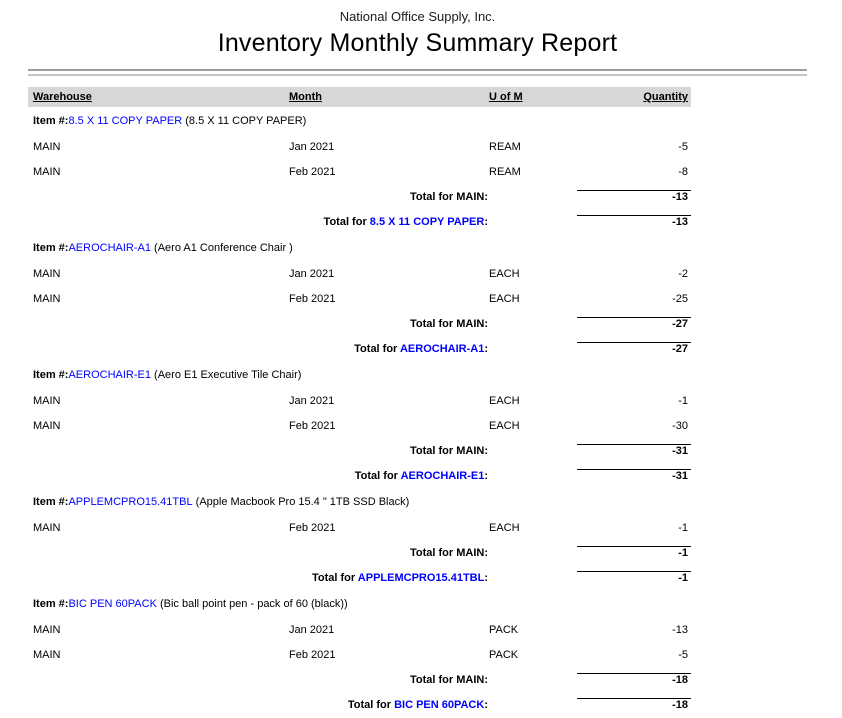 This screenshot has height=718, width=842. Describe the element at coordinates (109, 247) in the screenshot. I see `item-code-link: AEROCHAIR-A1` at that location.